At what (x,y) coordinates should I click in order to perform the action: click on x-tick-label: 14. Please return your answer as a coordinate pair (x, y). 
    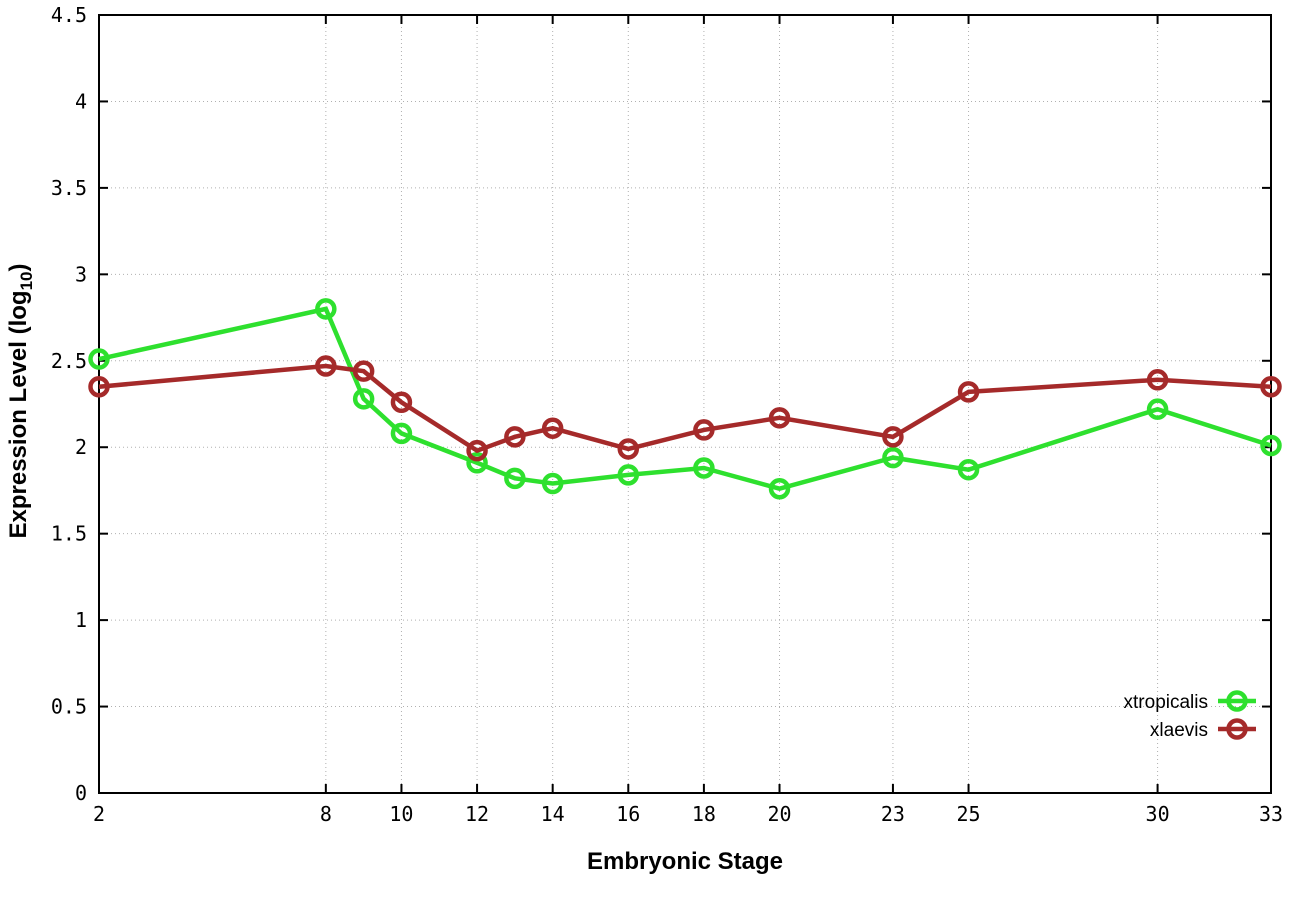
    Looking at the image, I should click on (553, 814).